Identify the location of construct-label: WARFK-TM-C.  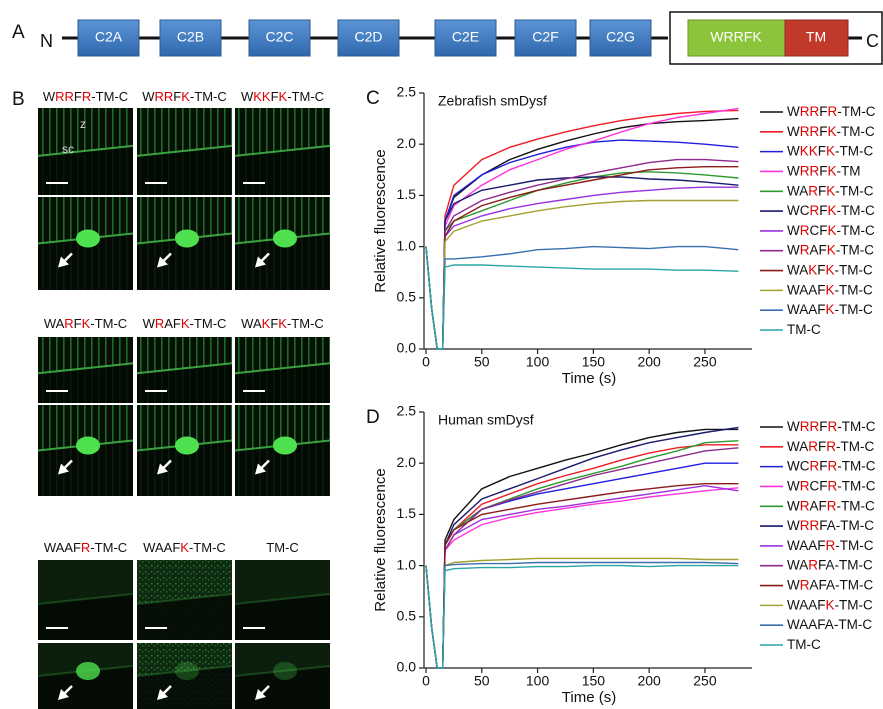
(85, 323).